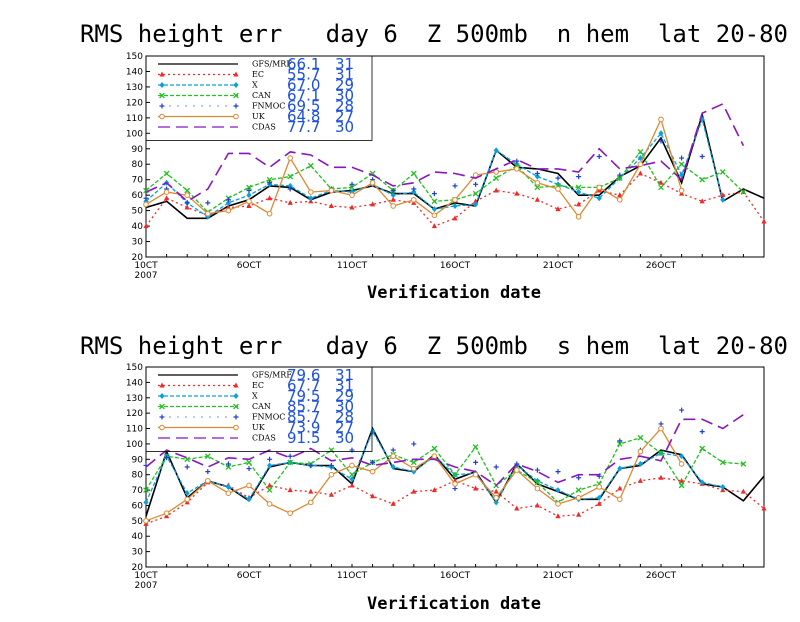  I want to click on x-tick-label: 21OCT, so click(558, 266).